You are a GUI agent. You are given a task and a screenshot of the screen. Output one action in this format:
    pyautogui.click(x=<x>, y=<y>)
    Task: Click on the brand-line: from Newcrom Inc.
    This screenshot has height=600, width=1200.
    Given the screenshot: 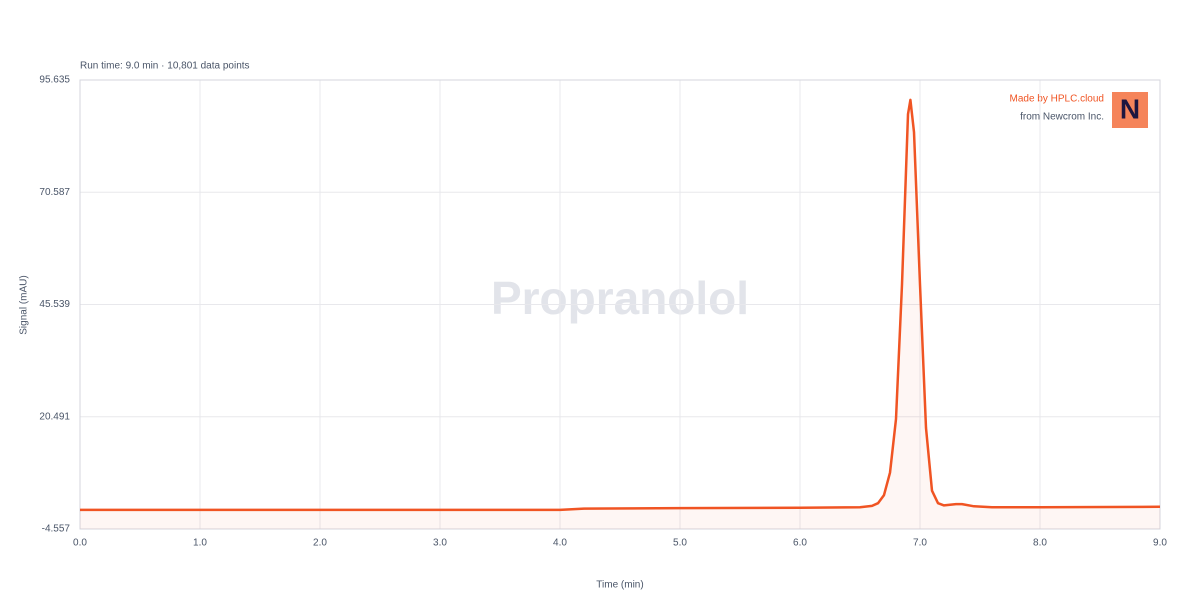 What is the action you would take?
    pyautogui.click(x=1062, y=117)
    